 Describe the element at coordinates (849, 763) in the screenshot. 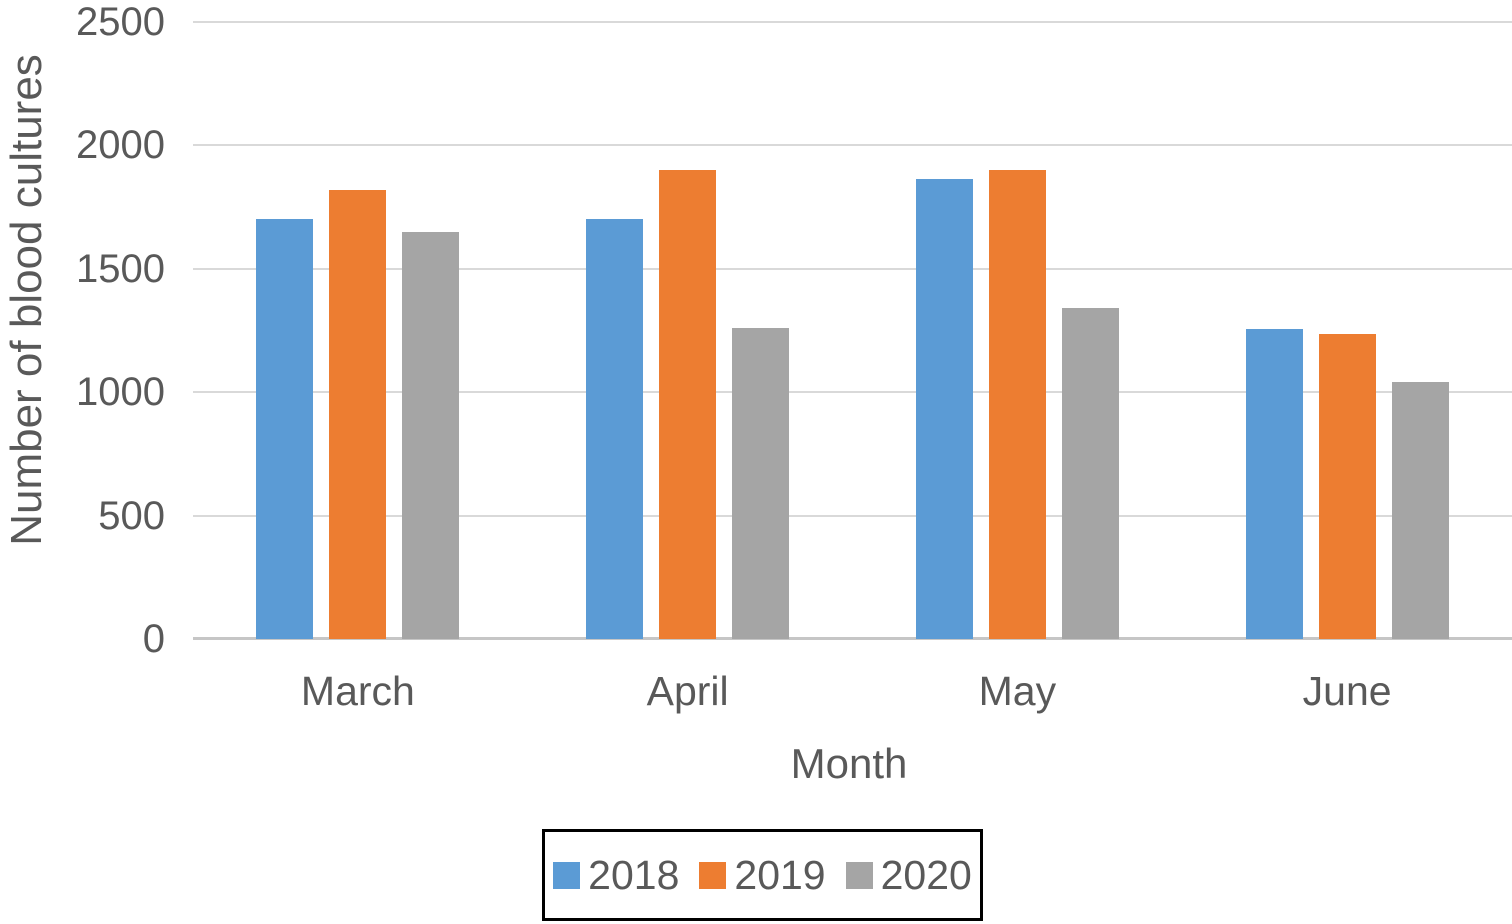

I see `x-axis-title: Month` at that location.